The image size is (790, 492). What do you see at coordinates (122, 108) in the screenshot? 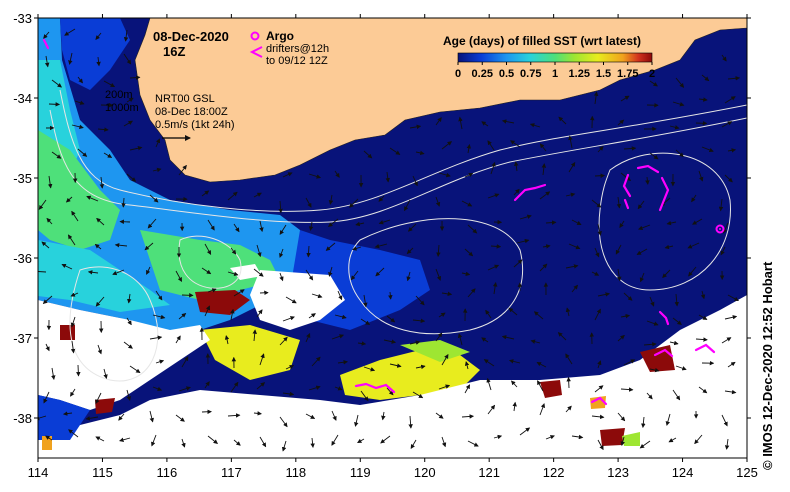
I see `depth-label-1000m: 1000m` at bounding box center [122, 108].